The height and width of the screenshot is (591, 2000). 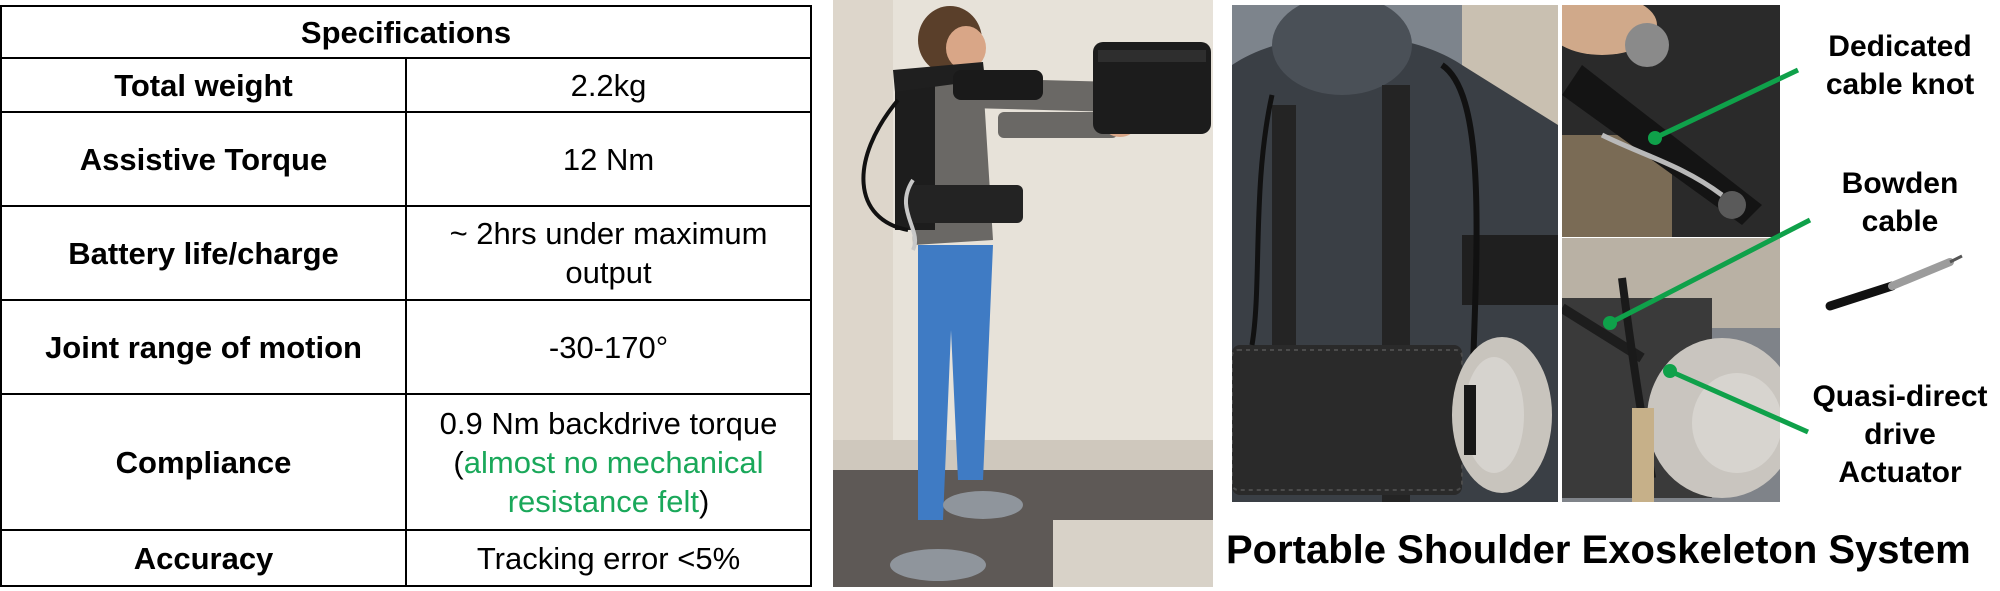 What do you see at coordinates (608, 347) in the screenshot?
I see `row-value-joint-range: -30-170°` at bounding box center [608, 347].